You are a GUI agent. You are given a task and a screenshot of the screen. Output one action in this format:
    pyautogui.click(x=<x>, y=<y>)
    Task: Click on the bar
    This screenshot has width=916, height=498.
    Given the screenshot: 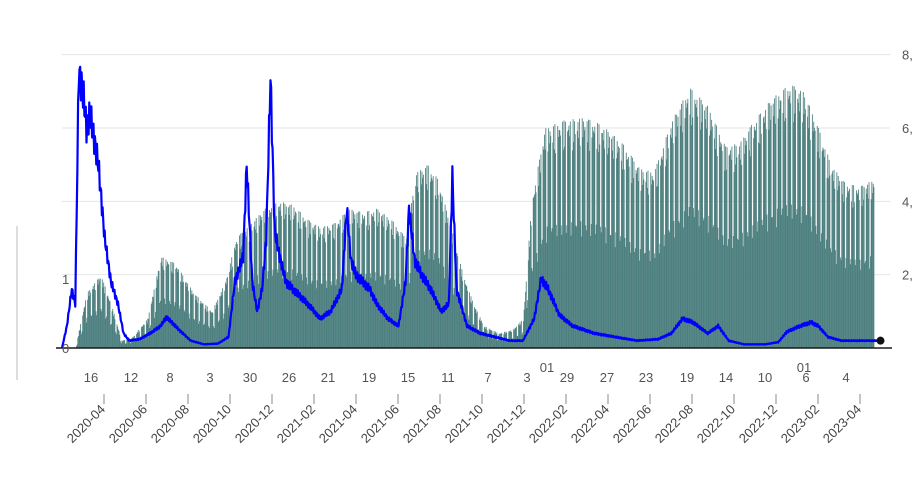 What is the action you would take?
    pyautogui.click(x=874, y=267)
    